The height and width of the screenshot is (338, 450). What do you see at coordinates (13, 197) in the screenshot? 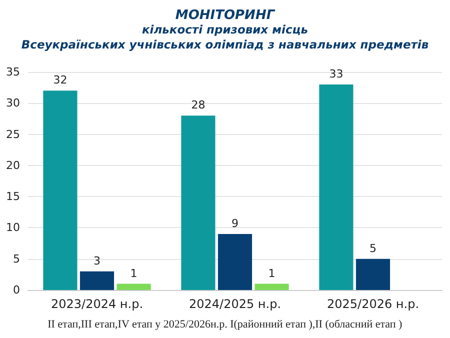
I see `y-tick-label: 15` at bounding box center [13, 197].